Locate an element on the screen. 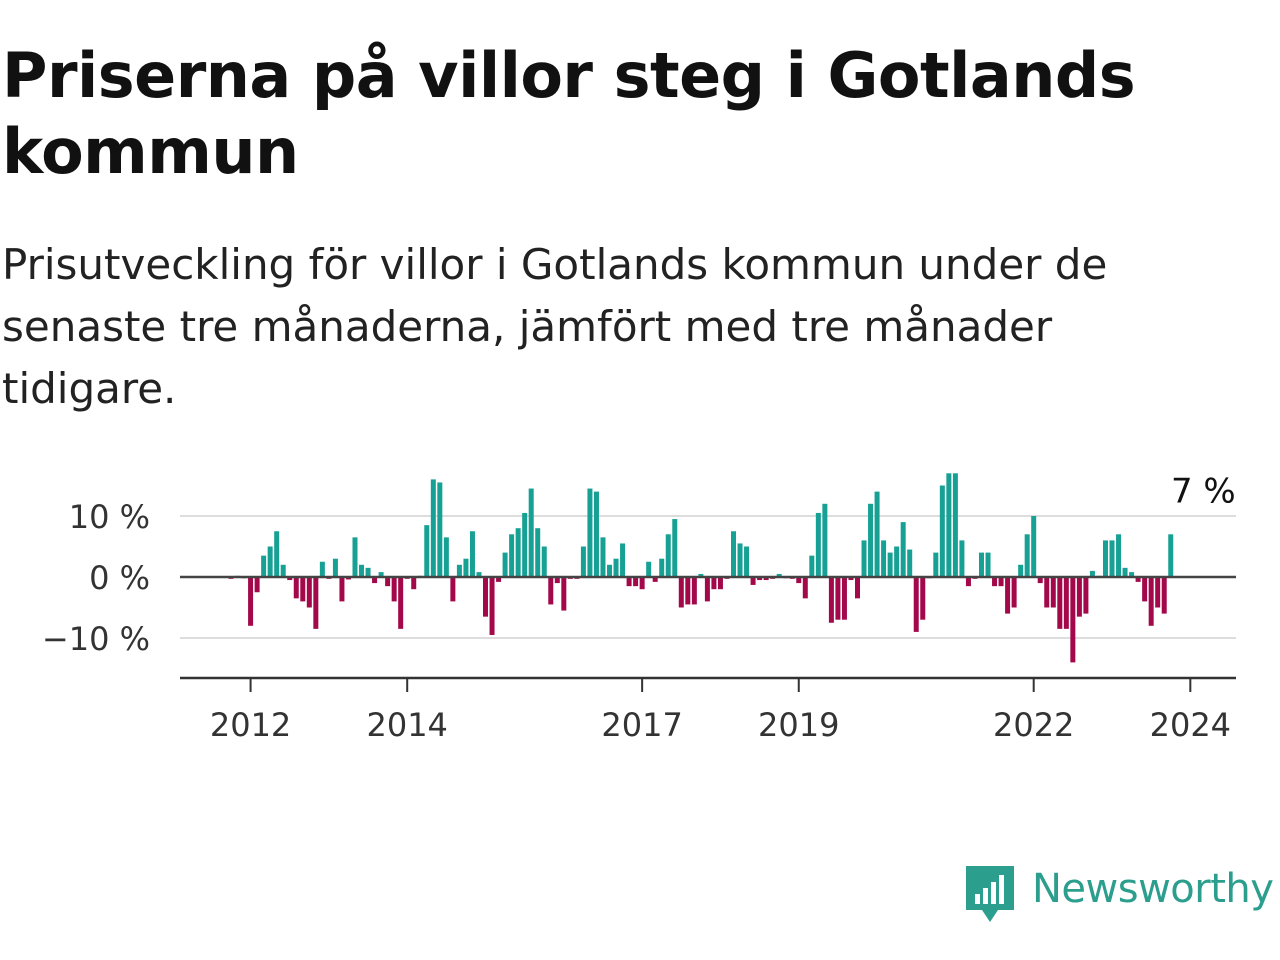  annotation-label: 7 % is located at coordinates (1203, 491).